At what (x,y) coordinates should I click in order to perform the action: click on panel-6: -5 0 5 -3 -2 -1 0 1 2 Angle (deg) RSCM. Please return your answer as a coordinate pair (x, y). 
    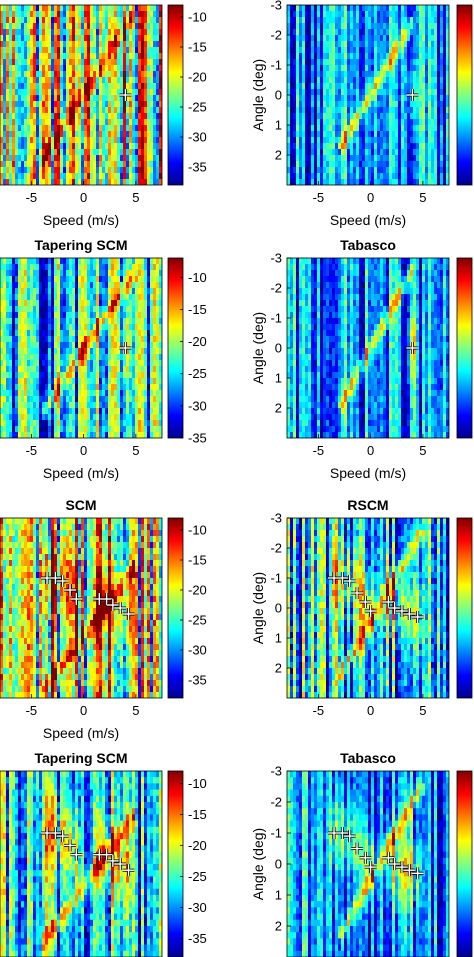
    Looking at the image, I should click on (361, 607).